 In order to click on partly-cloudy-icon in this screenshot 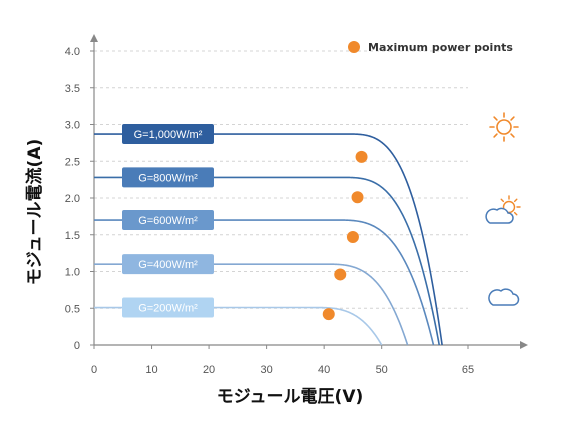, I will do `click(503, 209)`.